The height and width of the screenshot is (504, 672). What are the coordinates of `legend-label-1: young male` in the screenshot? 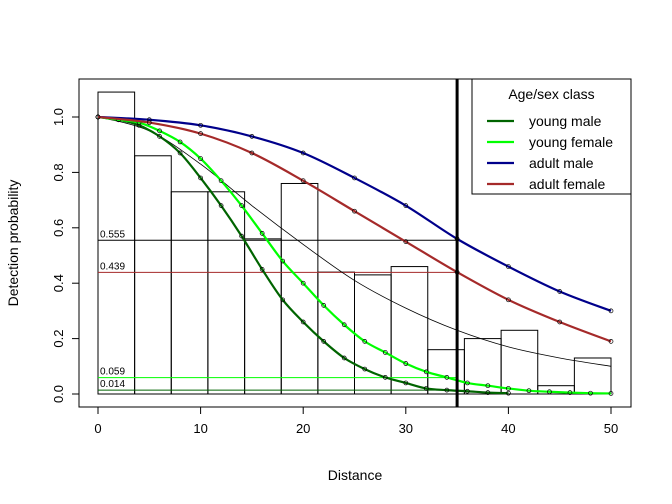 It's located at (565, 121).